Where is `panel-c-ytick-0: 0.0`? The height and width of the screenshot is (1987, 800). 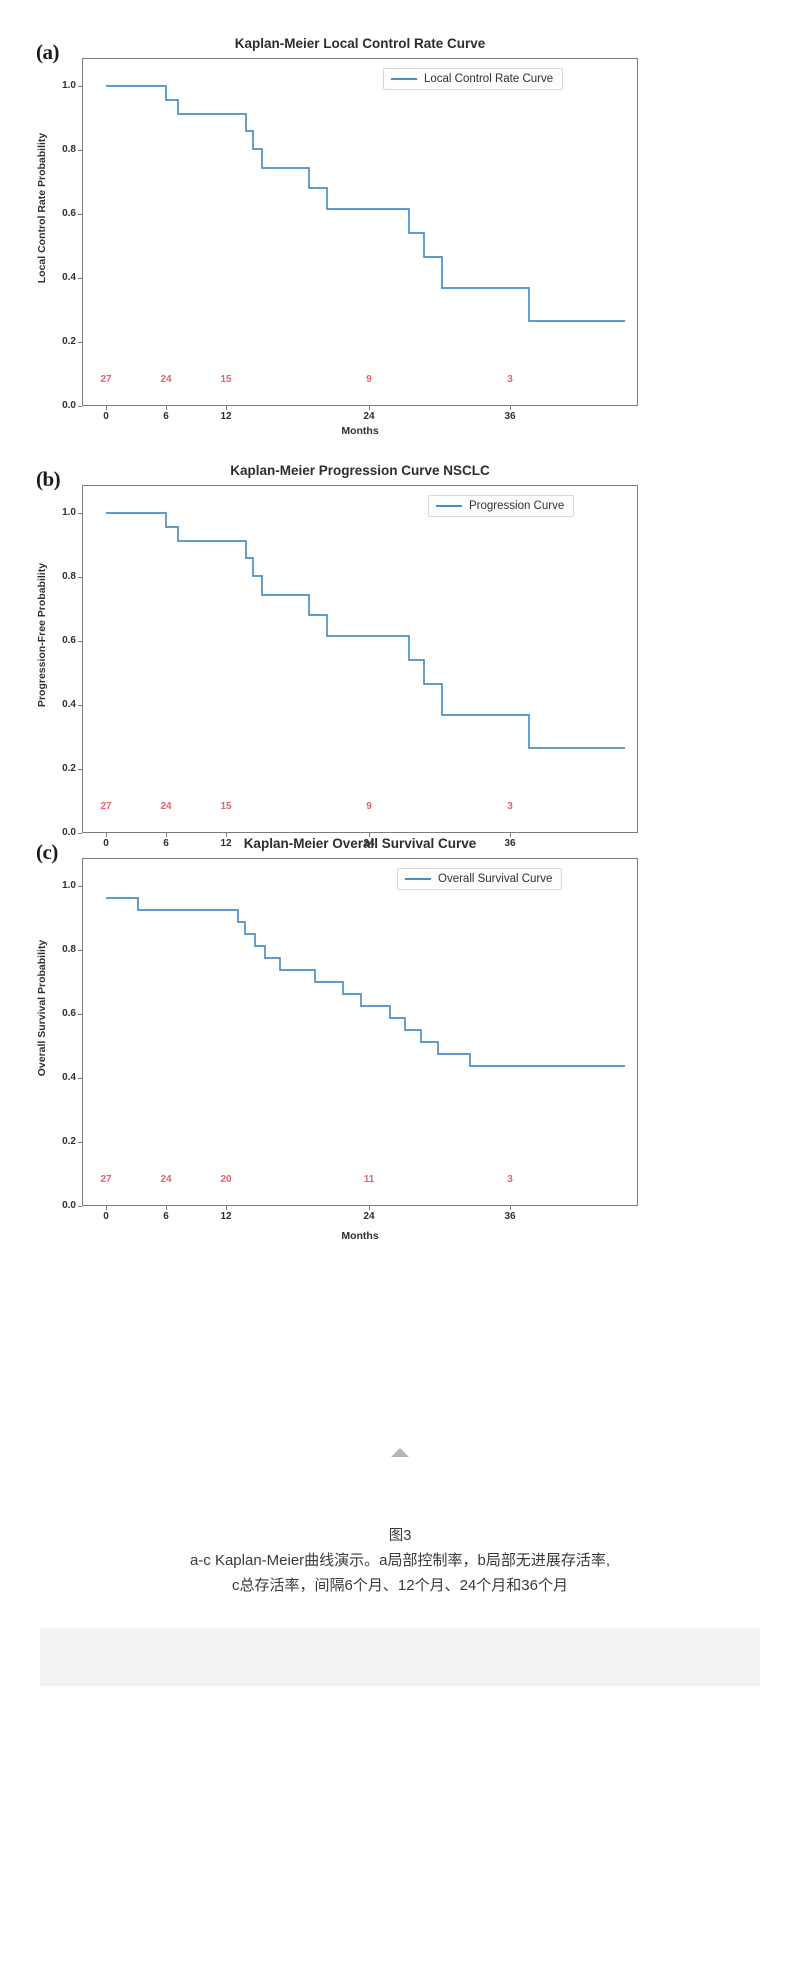
panel-c-ytick-0: 0.0 is located at coordinates (69, 1205).